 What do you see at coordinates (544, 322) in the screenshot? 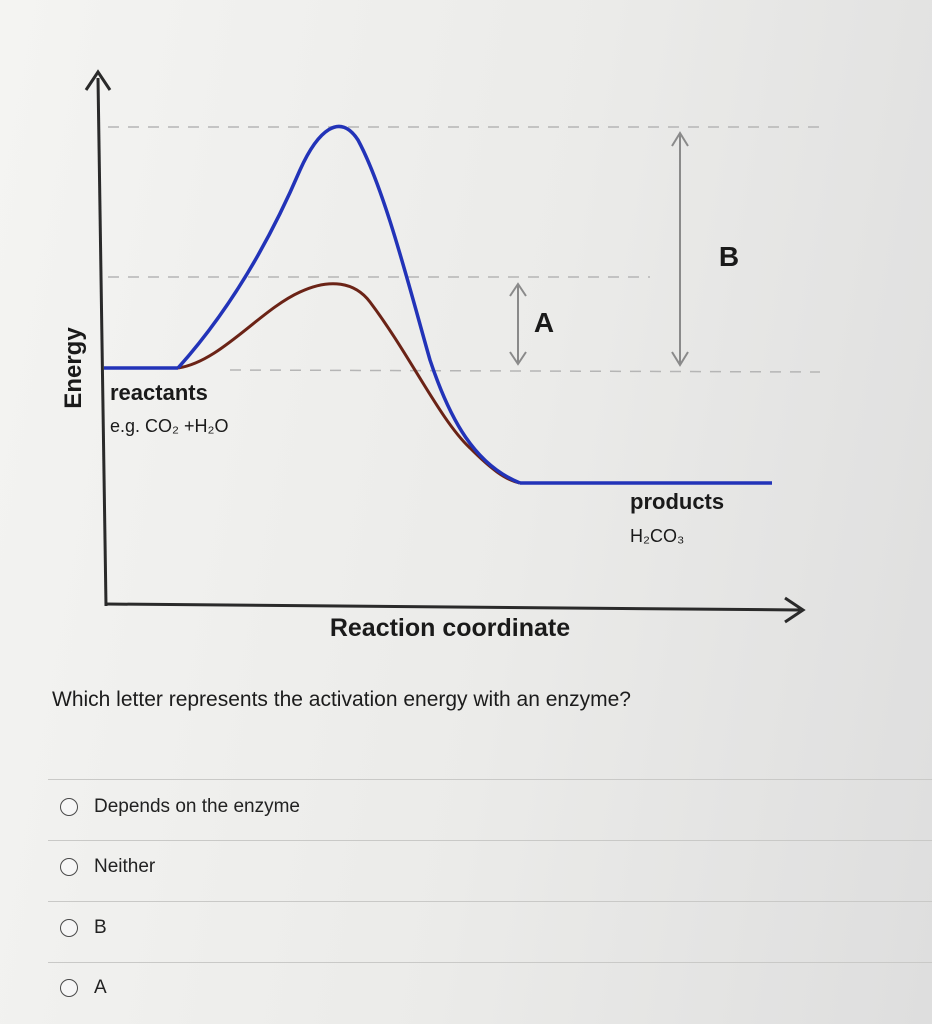
I see `marker-a: A` at bounding box center [544, 322].